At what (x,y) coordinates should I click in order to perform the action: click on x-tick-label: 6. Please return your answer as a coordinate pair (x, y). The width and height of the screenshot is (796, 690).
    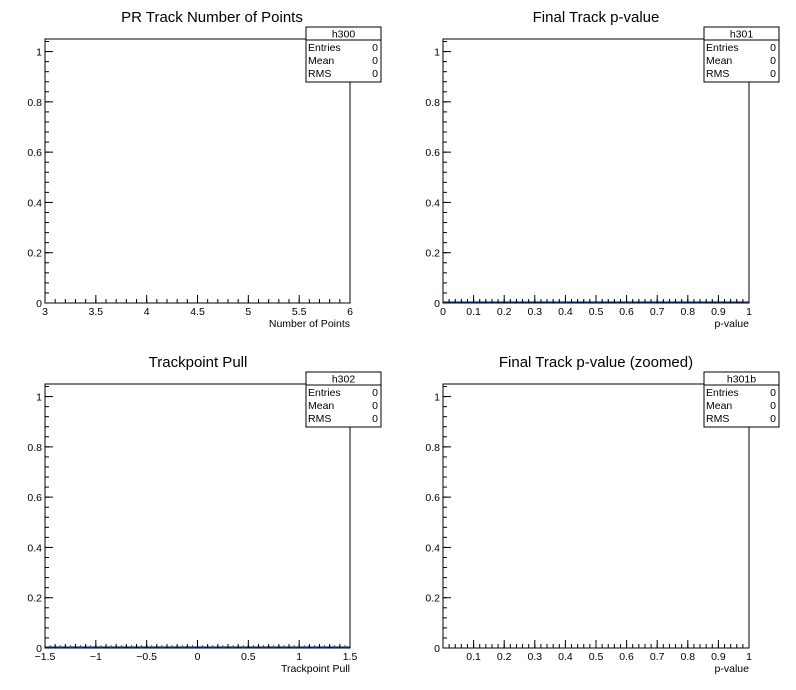
    Looking at the image, I should click on (350, 312).